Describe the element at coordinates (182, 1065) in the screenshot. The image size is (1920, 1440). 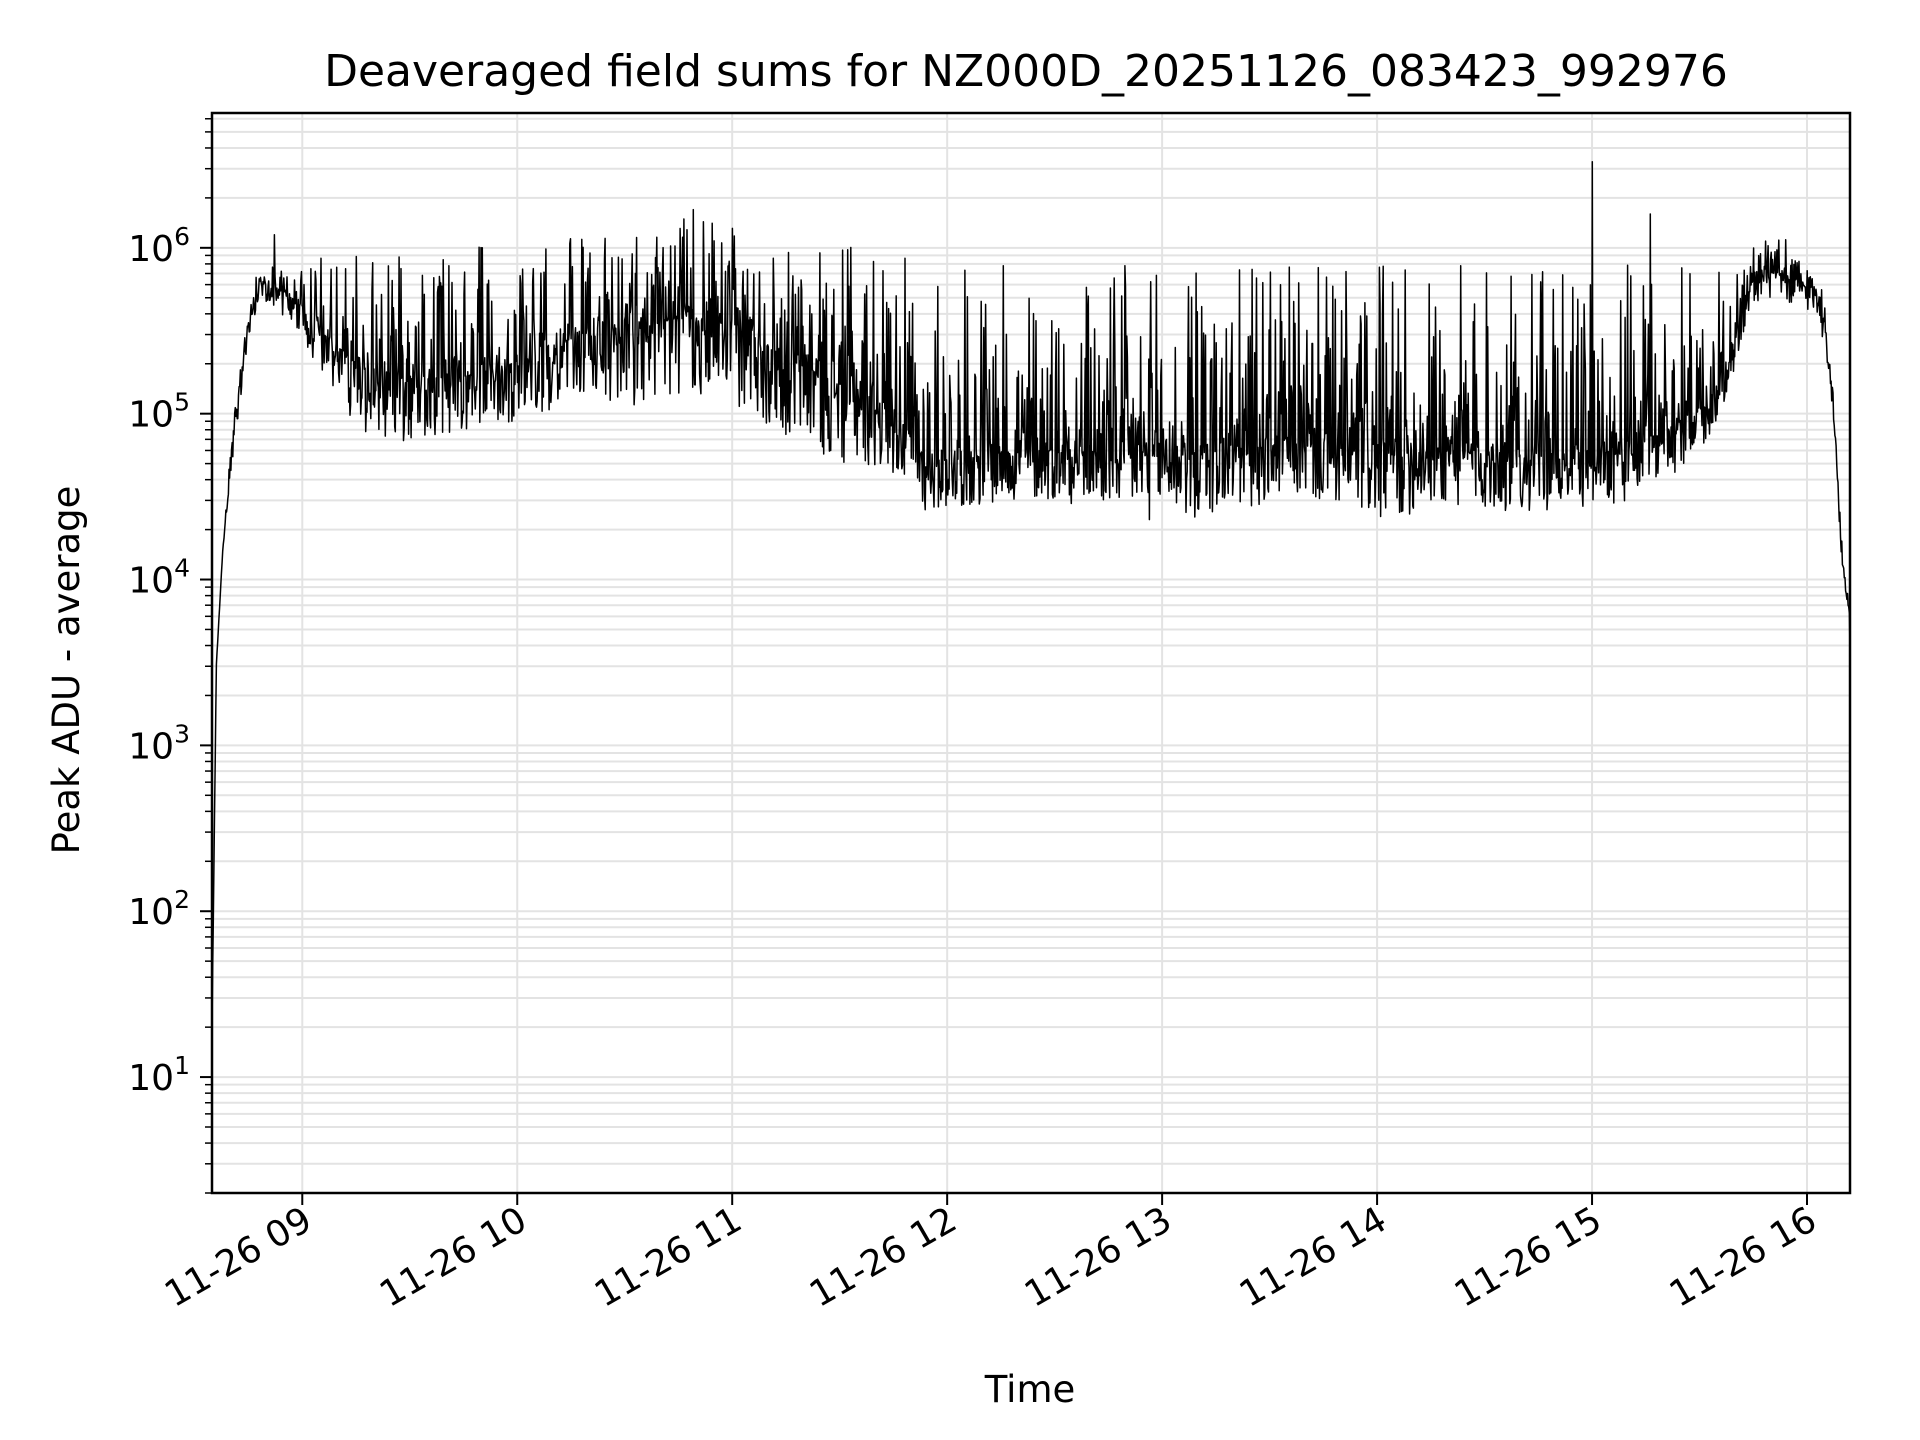
I see `y-tick-label-exponent: 1` at that location.